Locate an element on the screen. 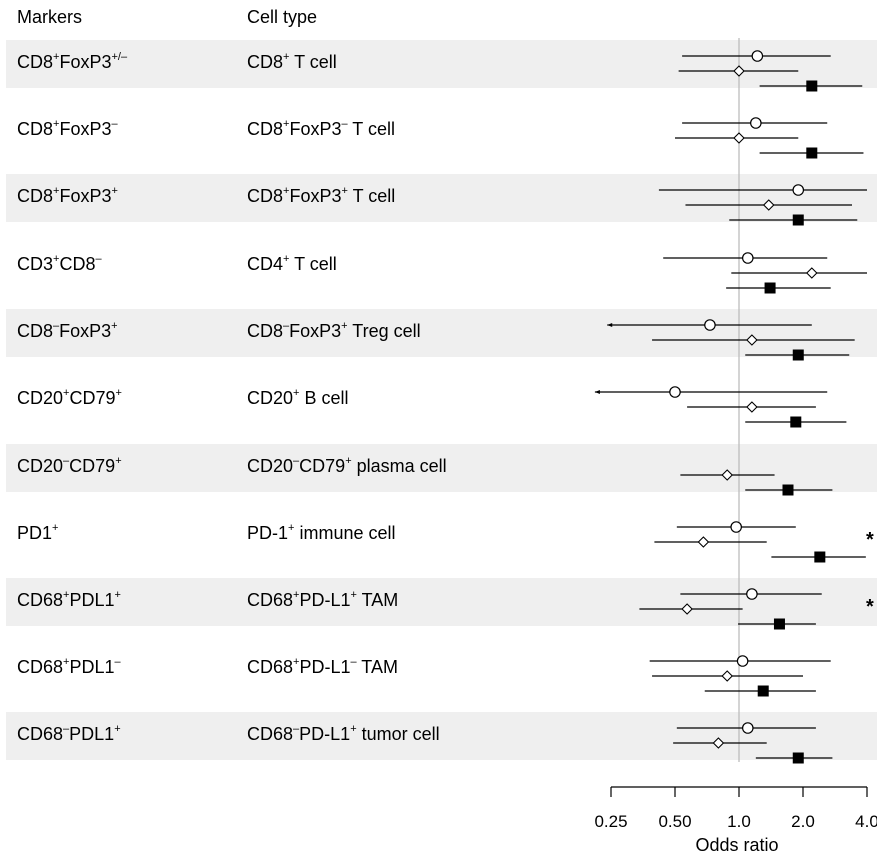  cell-type-label: CD20–CD79+ plasma cell is located at coordinates (347, 466).